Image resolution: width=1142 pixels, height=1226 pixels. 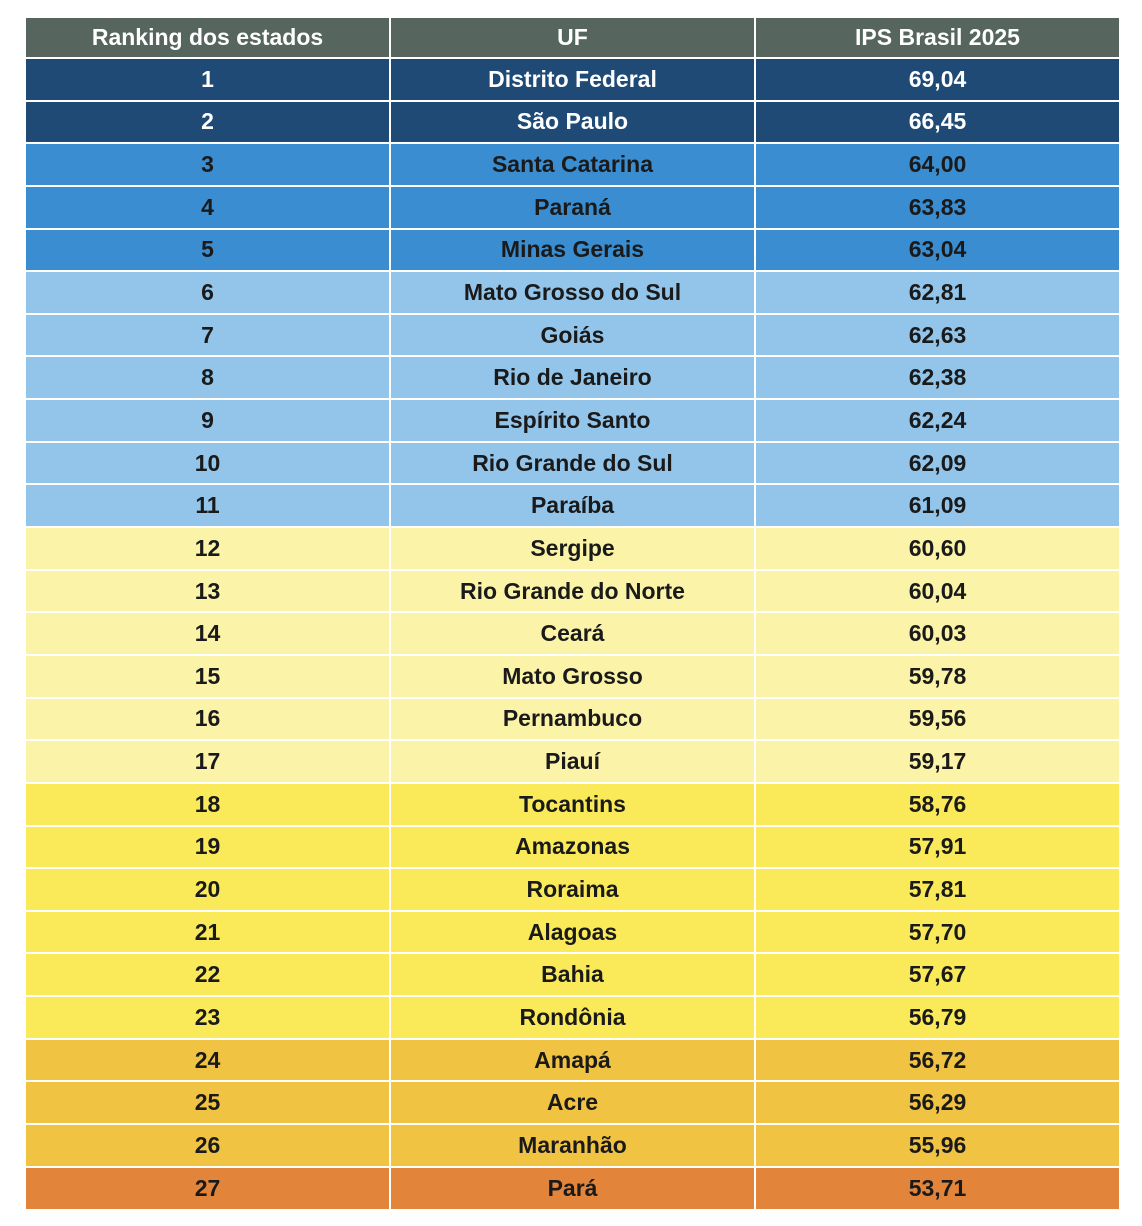 I want to click on uf-cell: Mato Grosso, so click(x=573, y=676).